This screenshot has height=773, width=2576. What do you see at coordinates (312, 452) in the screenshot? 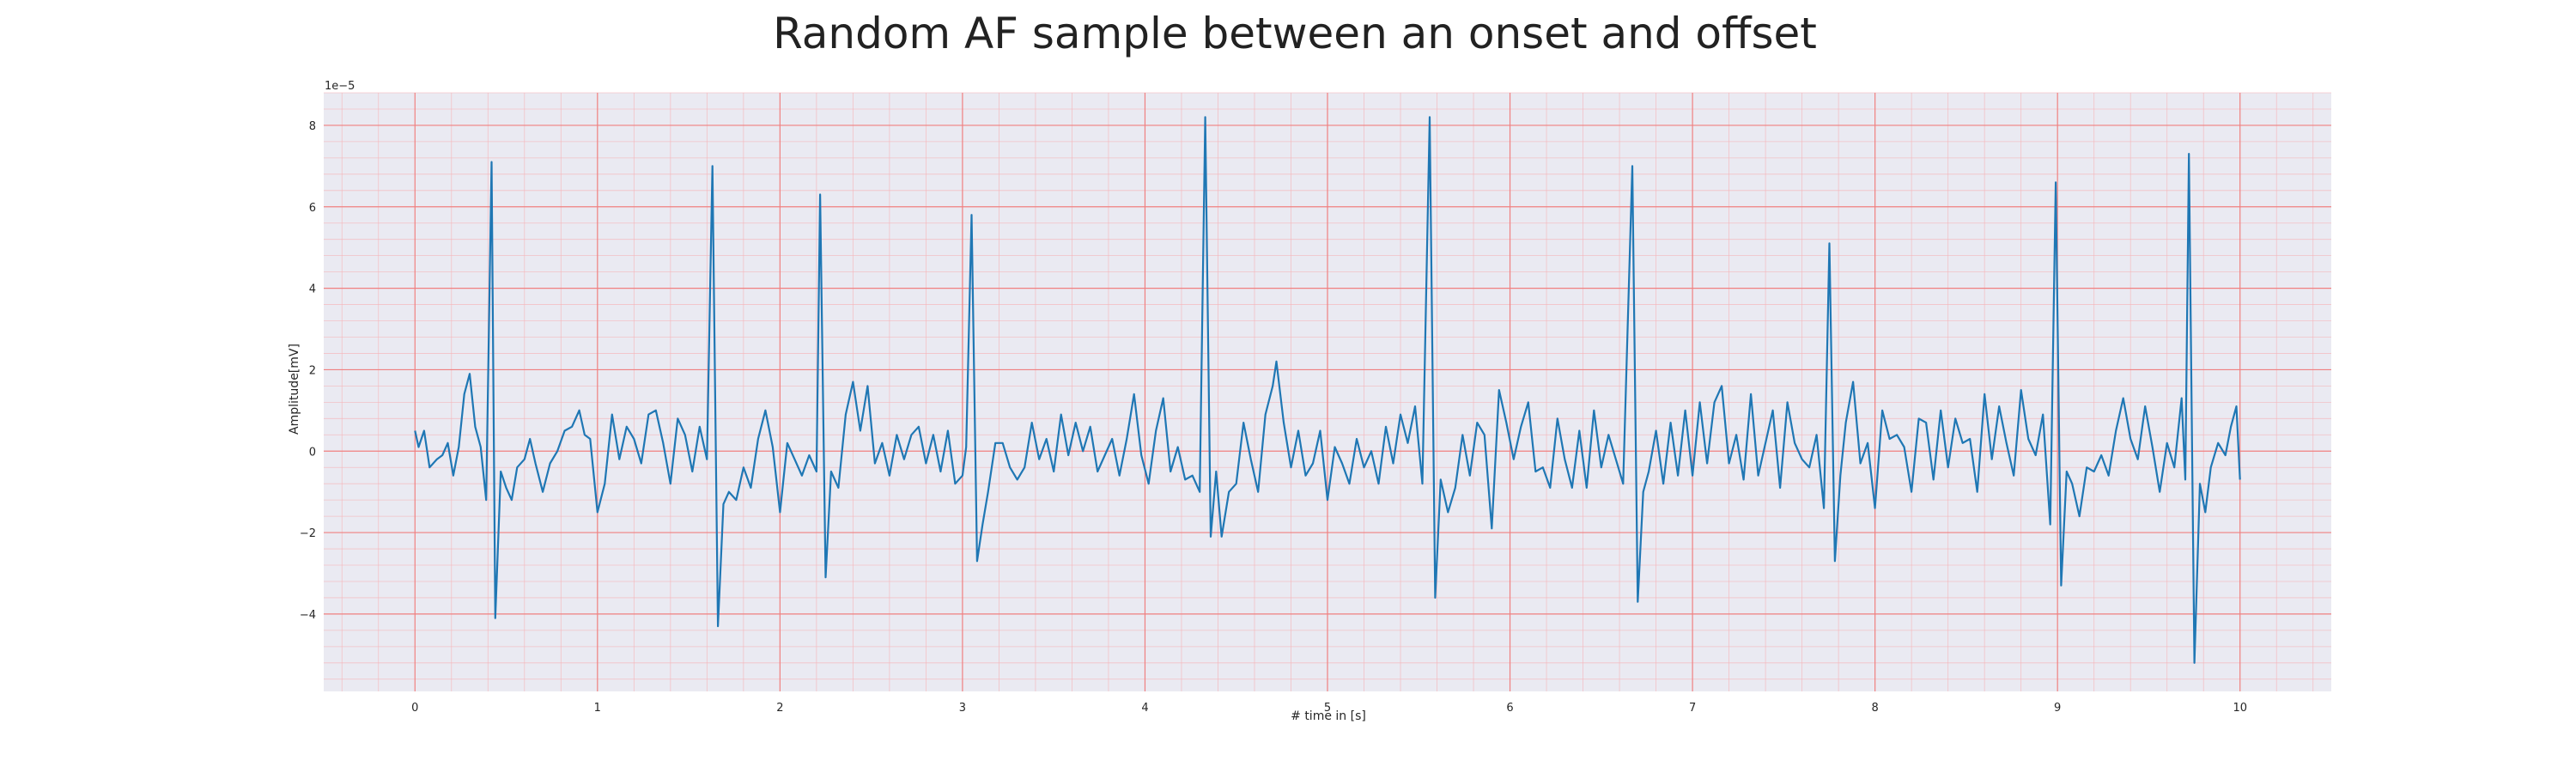
I see `y-tick-label: 0` at bounding box center [312, 452].